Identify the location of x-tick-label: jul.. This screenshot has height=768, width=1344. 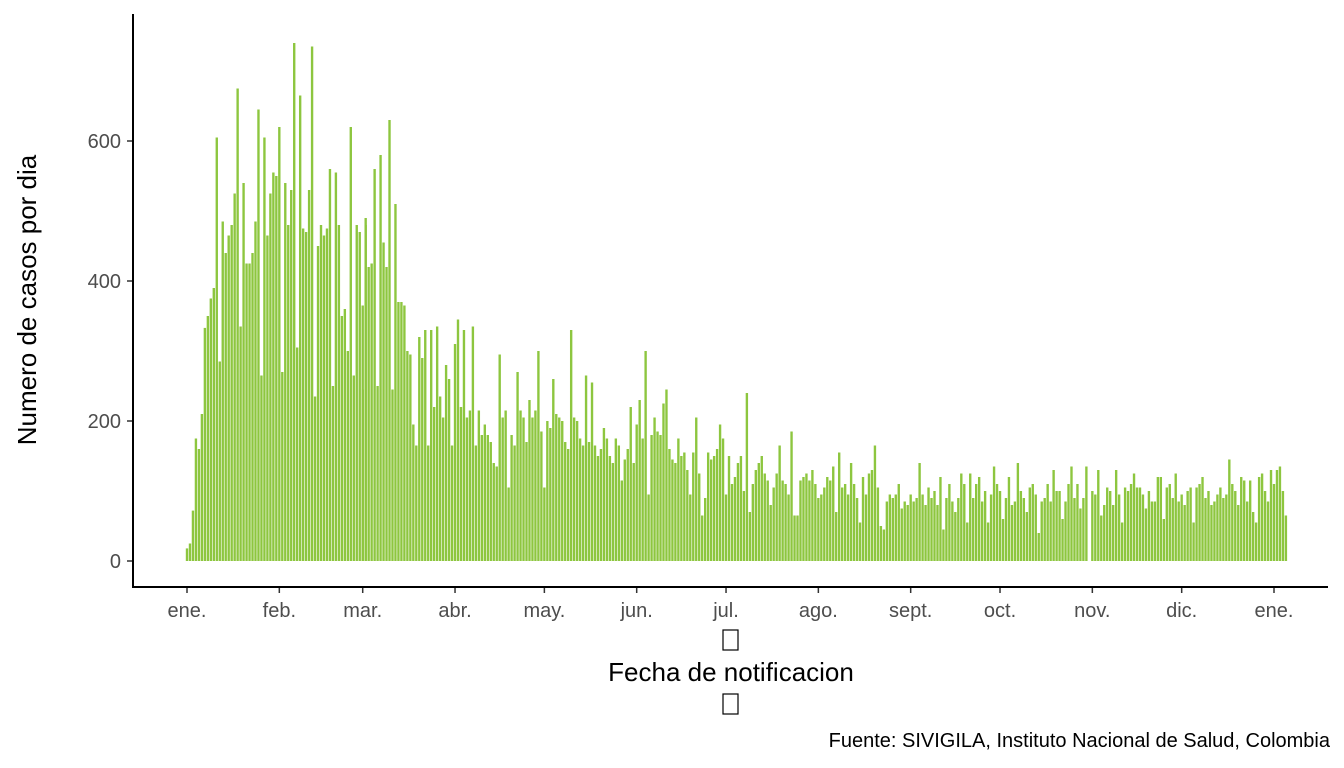
(725, 611).